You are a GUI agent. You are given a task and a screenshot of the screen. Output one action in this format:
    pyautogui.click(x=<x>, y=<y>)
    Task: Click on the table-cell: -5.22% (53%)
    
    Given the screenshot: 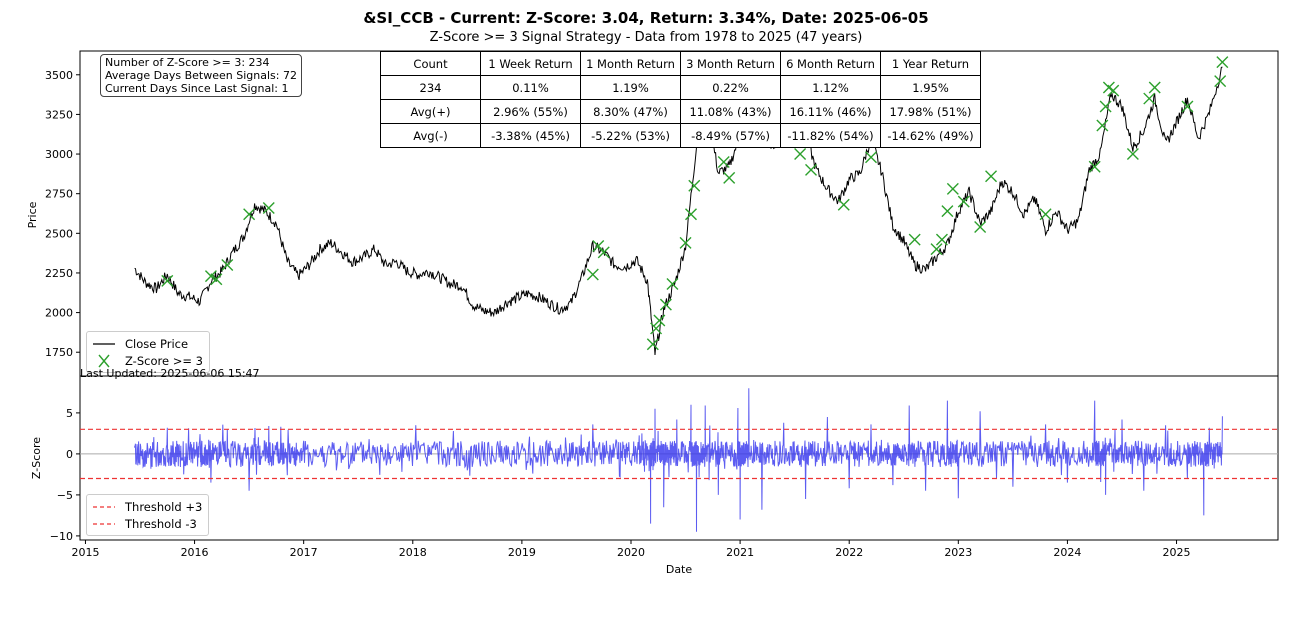 What is the action you would take?
    pyautogui.click(x=630, y=135)
    